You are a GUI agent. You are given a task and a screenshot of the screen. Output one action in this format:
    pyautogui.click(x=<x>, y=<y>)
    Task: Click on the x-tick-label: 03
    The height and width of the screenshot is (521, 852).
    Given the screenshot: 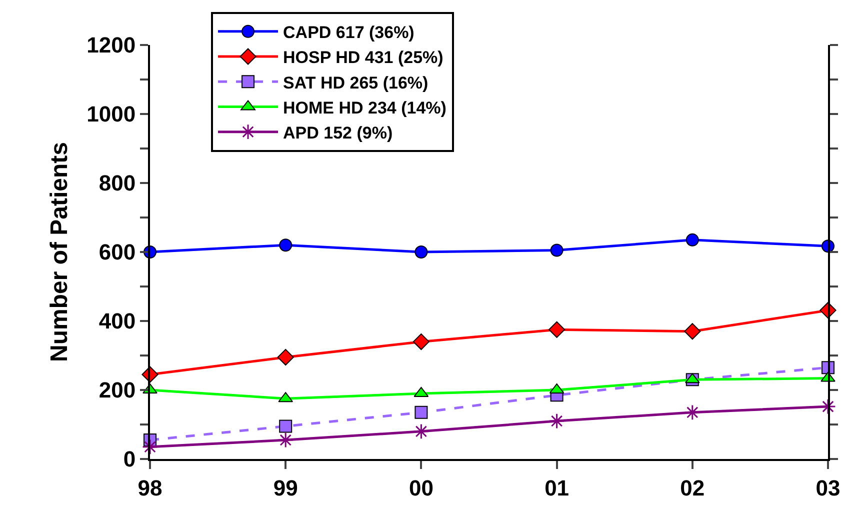 What is the action you would take?
    pyautogui.click(x=828, y=487)
    